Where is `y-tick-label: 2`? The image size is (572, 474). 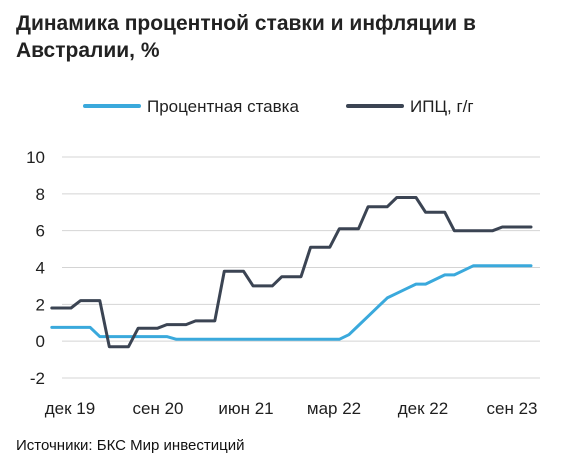 y-tick-label: 2 is located at coordinates (40, 304).